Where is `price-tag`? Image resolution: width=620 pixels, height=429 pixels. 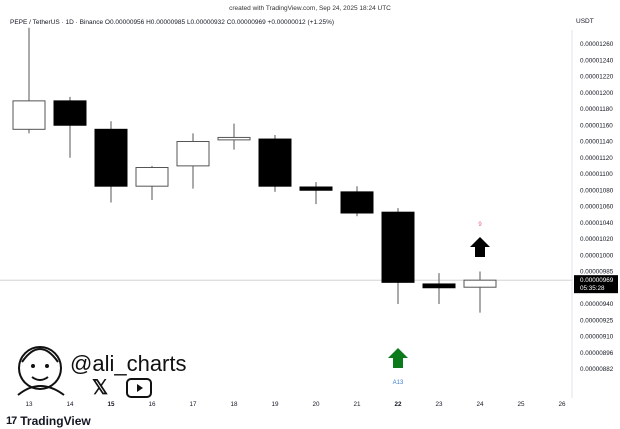
price-tag is located at coordinates (596, 284).